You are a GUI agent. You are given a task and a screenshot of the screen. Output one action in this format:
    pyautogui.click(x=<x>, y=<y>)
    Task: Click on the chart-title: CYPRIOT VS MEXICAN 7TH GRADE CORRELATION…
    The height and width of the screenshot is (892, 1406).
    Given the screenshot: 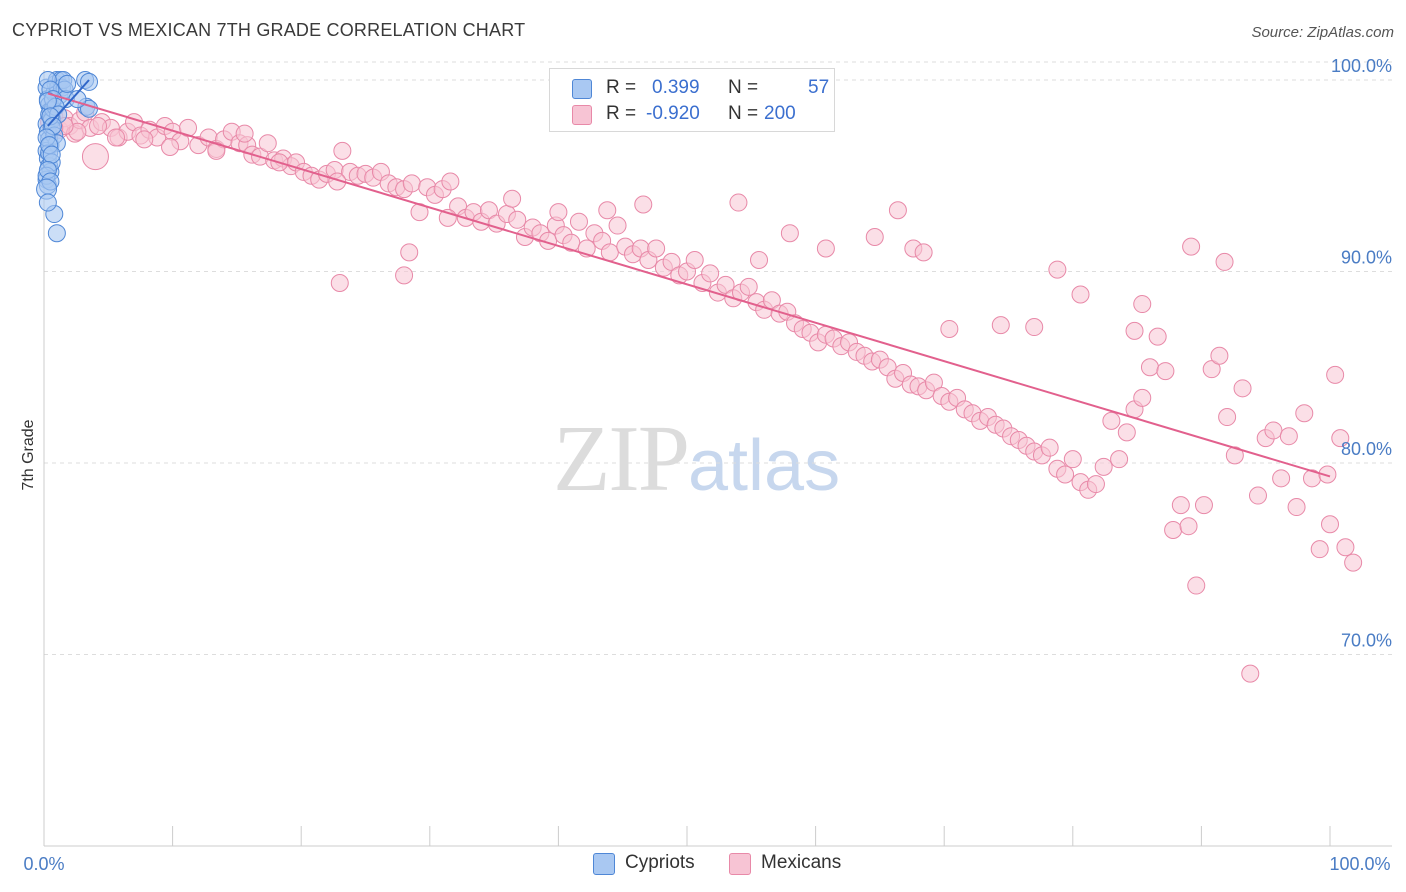 What is the action you would take?
    pyautogui.click(x=269, y=30)
    